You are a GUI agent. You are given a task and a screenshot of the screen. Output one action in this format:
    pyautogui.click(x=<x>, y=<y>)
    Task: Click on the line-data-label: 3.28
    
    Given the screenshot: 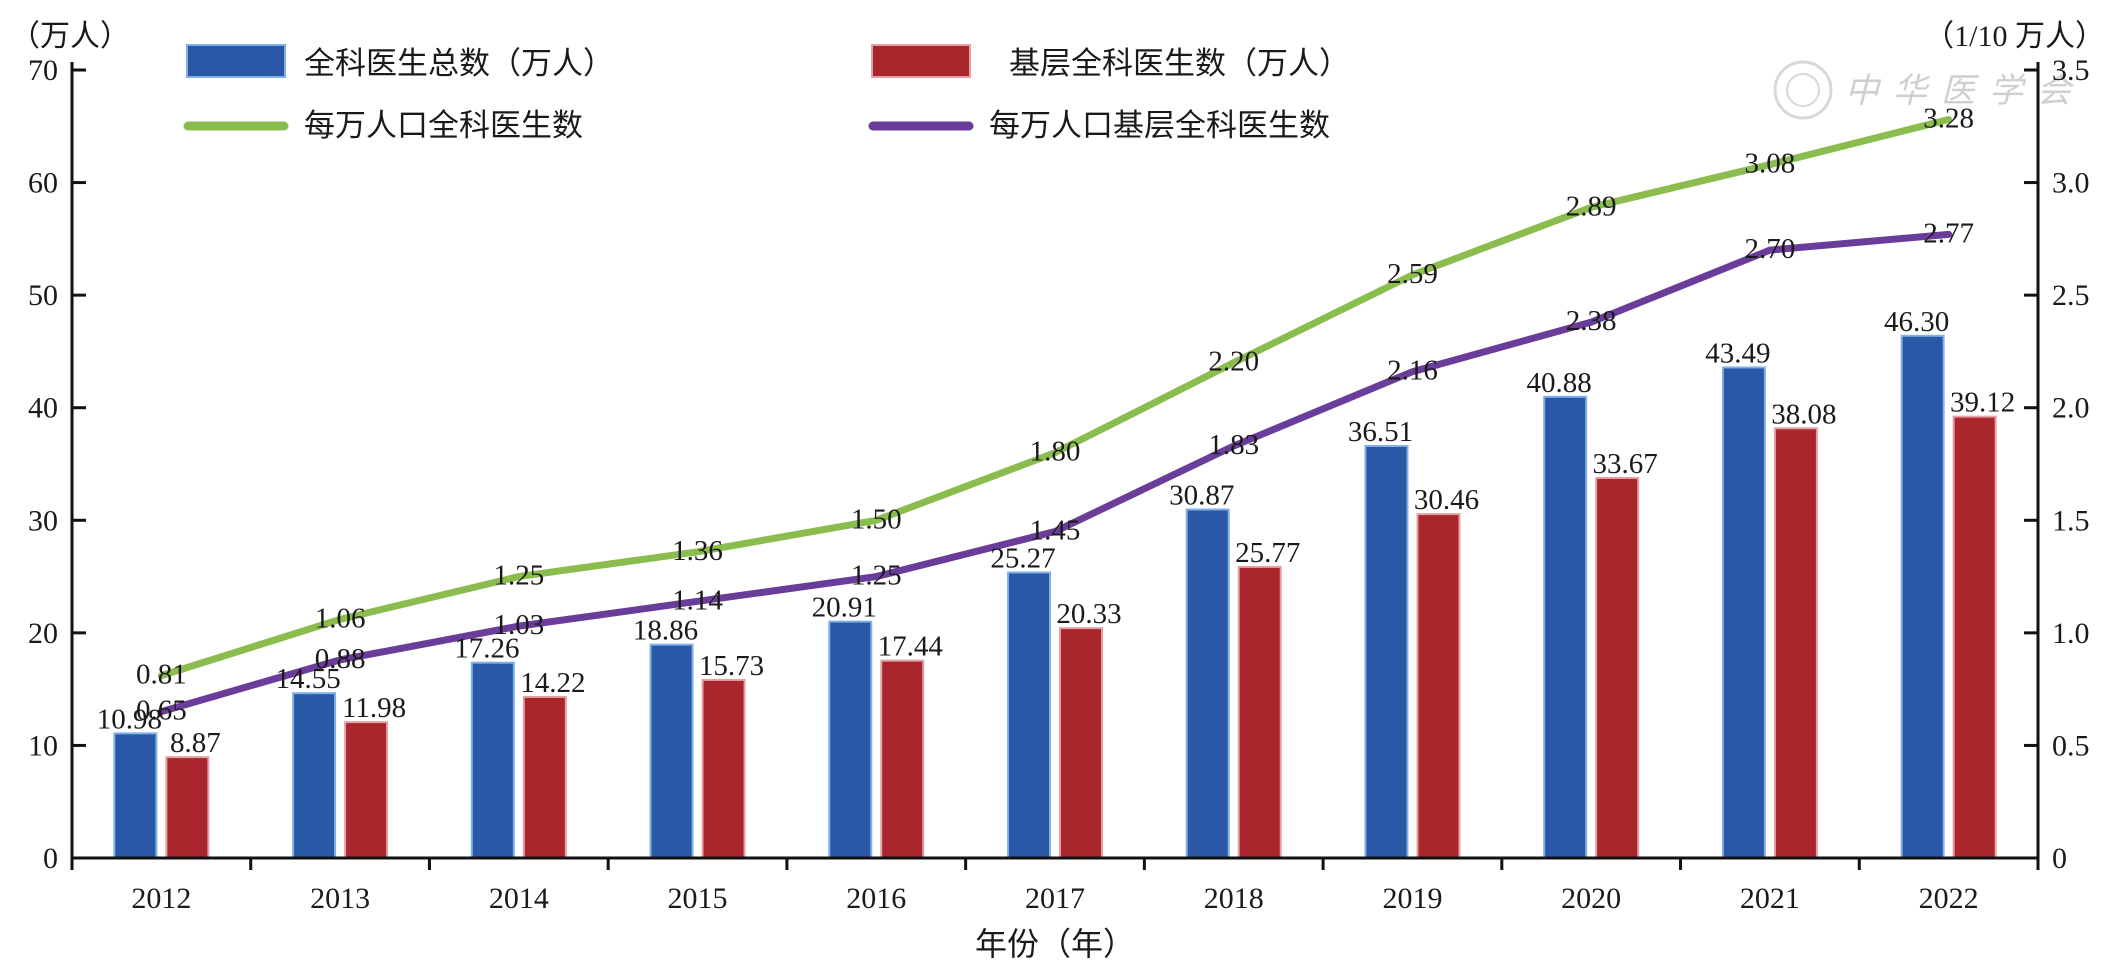 What is the action you would take?
    pyautogui.click(x=1948, y=119)
    